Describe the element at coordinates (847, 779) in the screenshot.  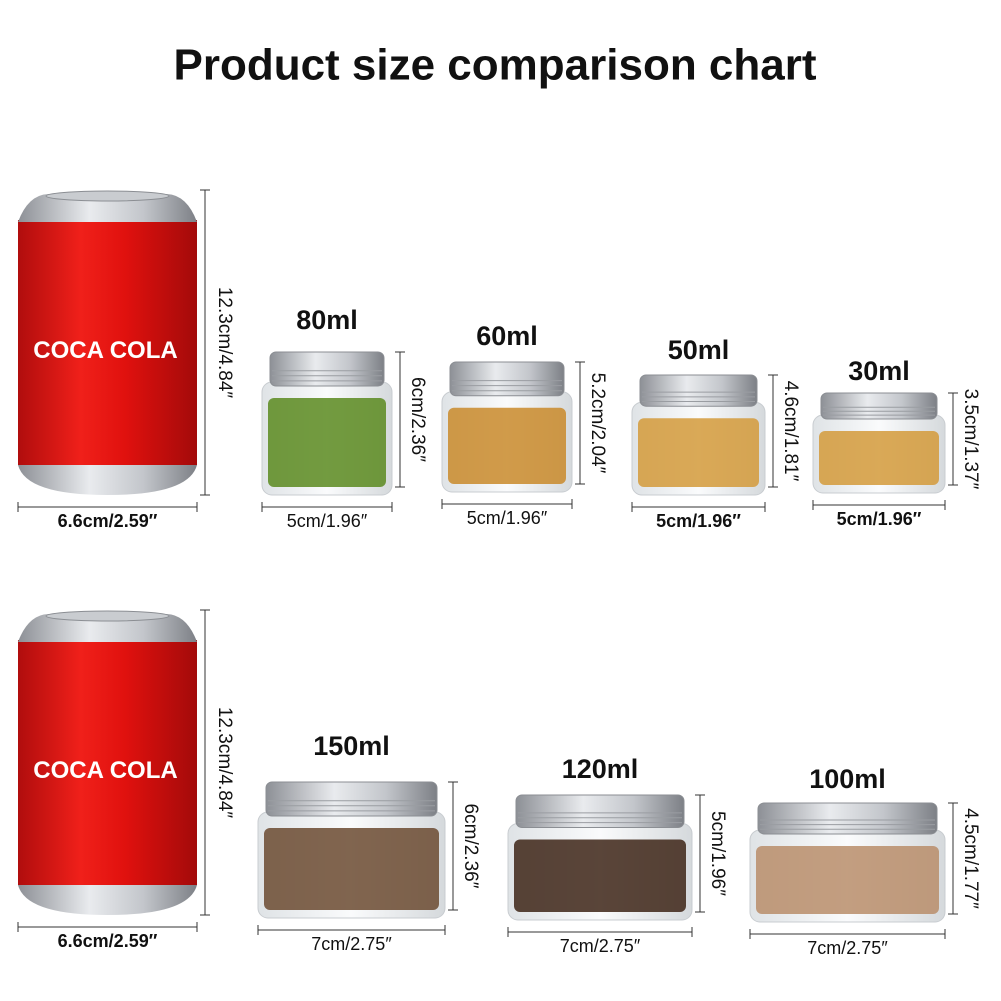
I see `jar-volume: 100ml` at that location.